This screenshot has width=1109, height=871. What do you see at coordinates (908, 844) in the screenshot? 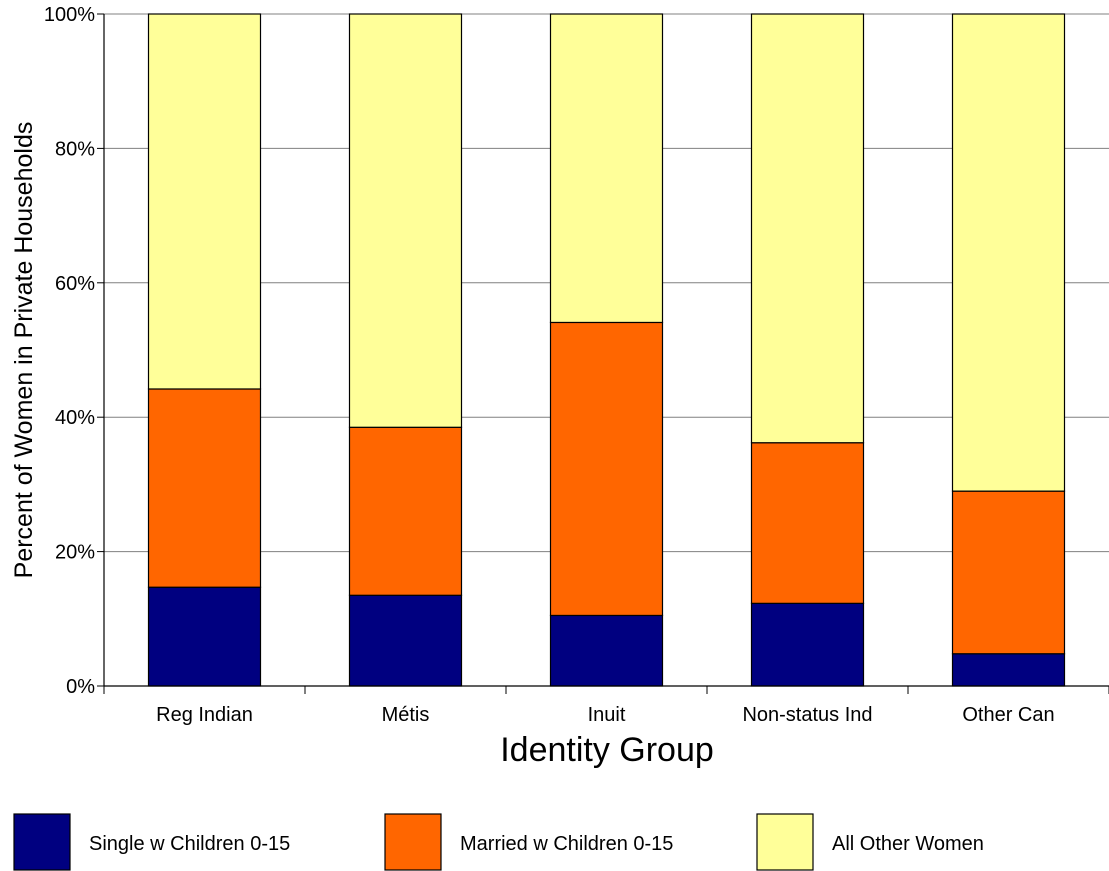
I see `legend-label: All Other Women` at bounding box center [908, 844].